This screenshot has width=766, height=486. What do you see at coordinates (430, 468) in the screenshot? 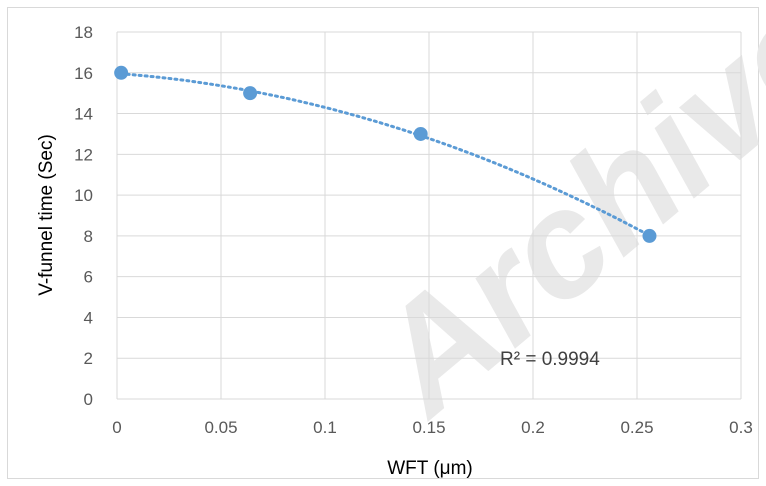
I see `x-axis-title: WFT (μm)` at bounding box center [430, 468].